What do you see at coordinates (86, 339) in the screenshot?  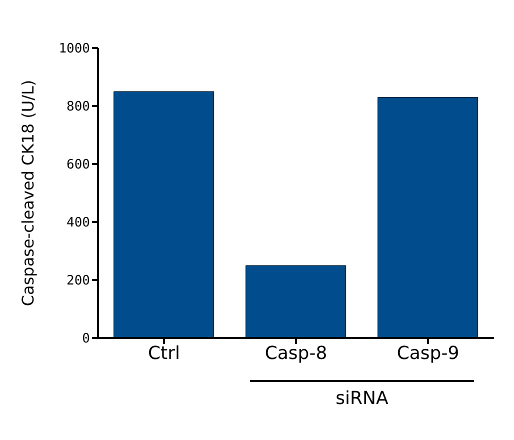 I see `y-tick-label: 0` at bounding box center [86, 339].